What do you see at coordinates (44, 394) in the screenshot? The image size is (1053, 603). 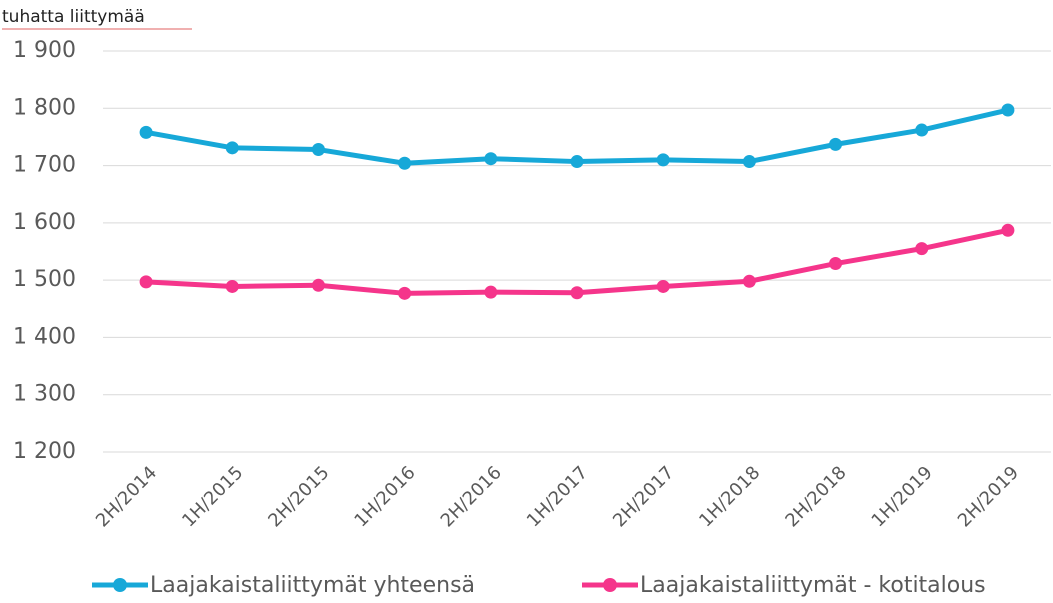 I see `y-tick-label: 1 300` at bounding box center [44, 394].